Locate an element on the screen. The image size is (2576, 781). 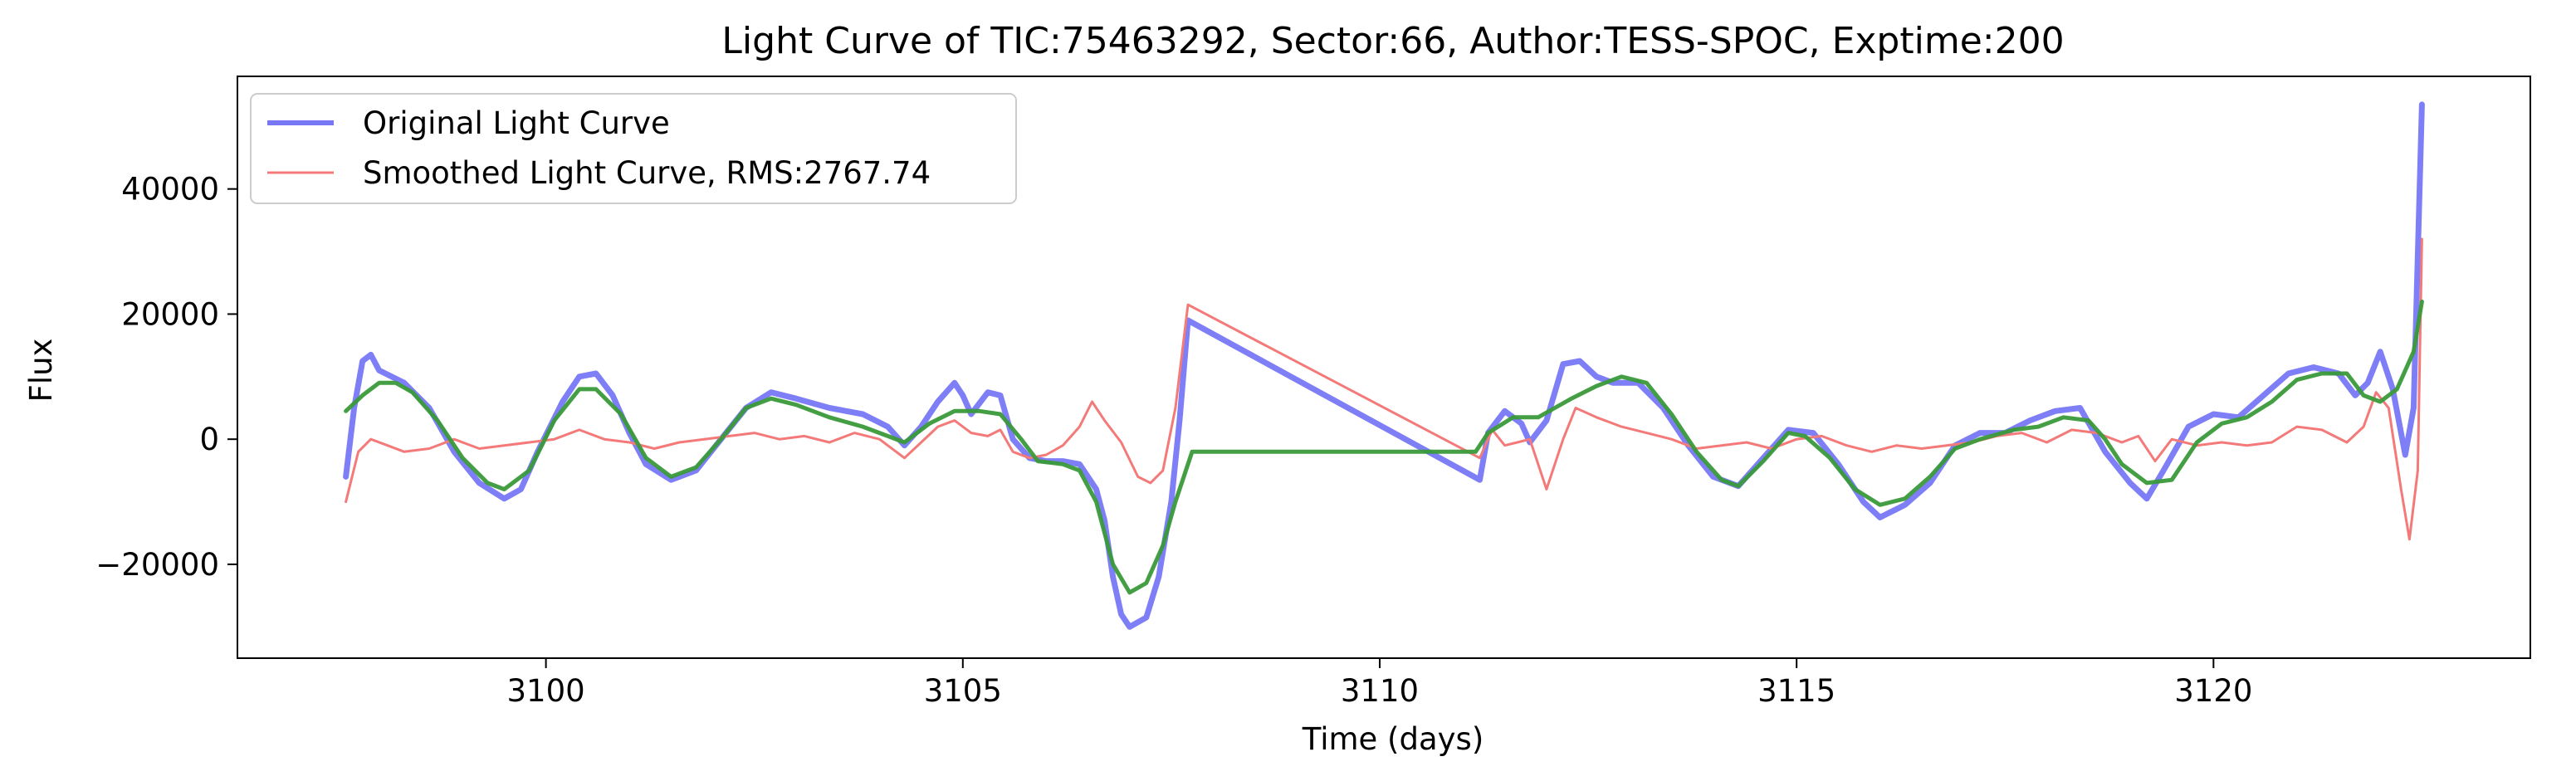
x-tick-label: 3110 is located at coordinates (1380, 691).